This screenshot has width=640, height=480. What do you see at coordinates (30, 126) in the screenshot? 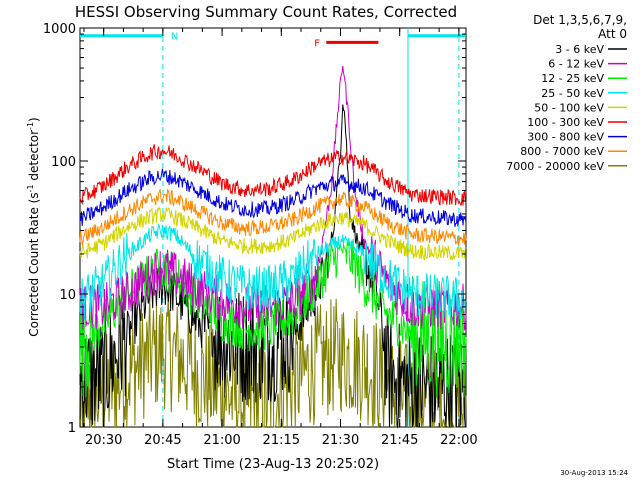
I see `y-axis-label-sup2: -1` at bounding box center [30, 126].